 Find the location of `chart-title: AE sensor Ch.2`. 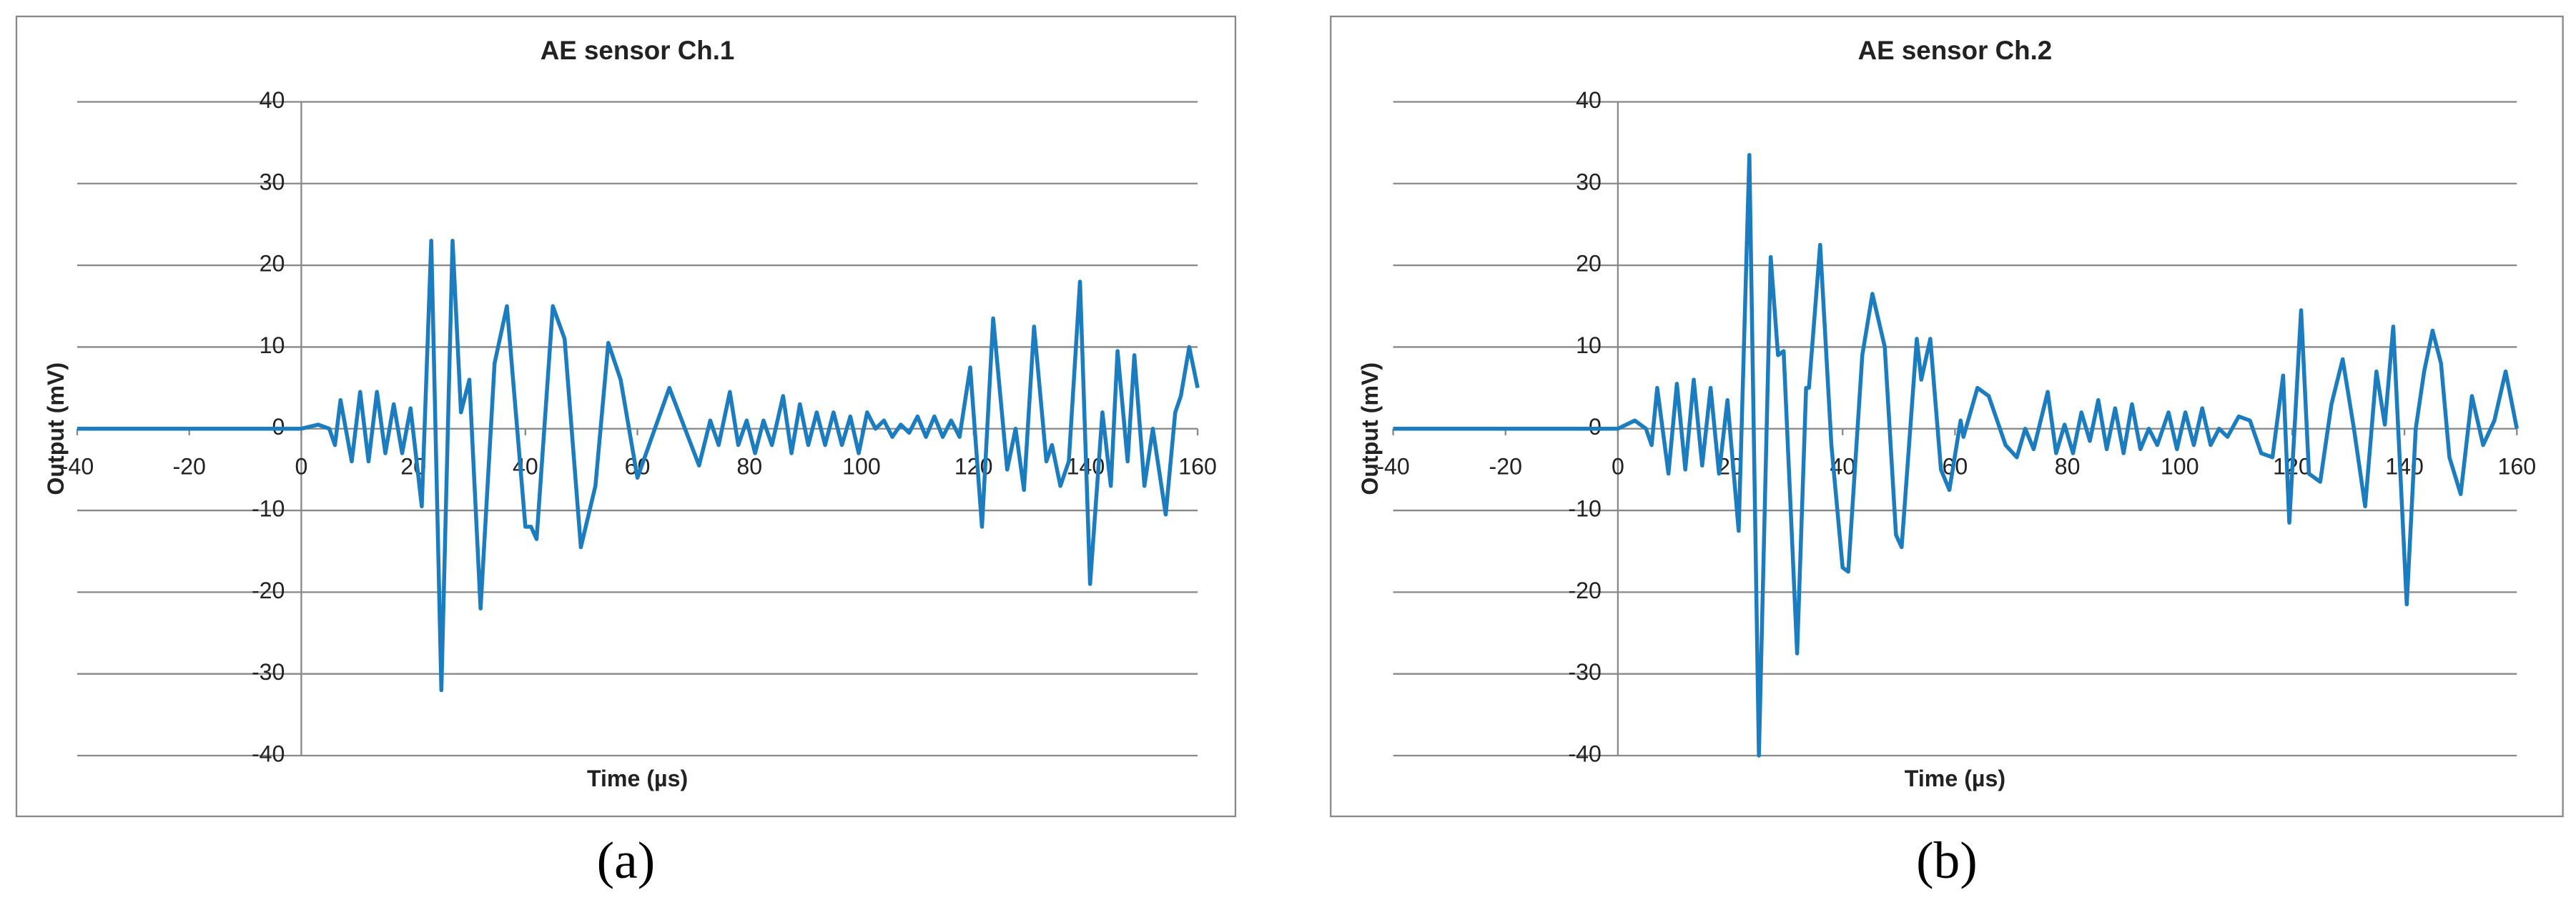

chart-title: AE sensor Ch.2 is located at coordinates (1955, 50).